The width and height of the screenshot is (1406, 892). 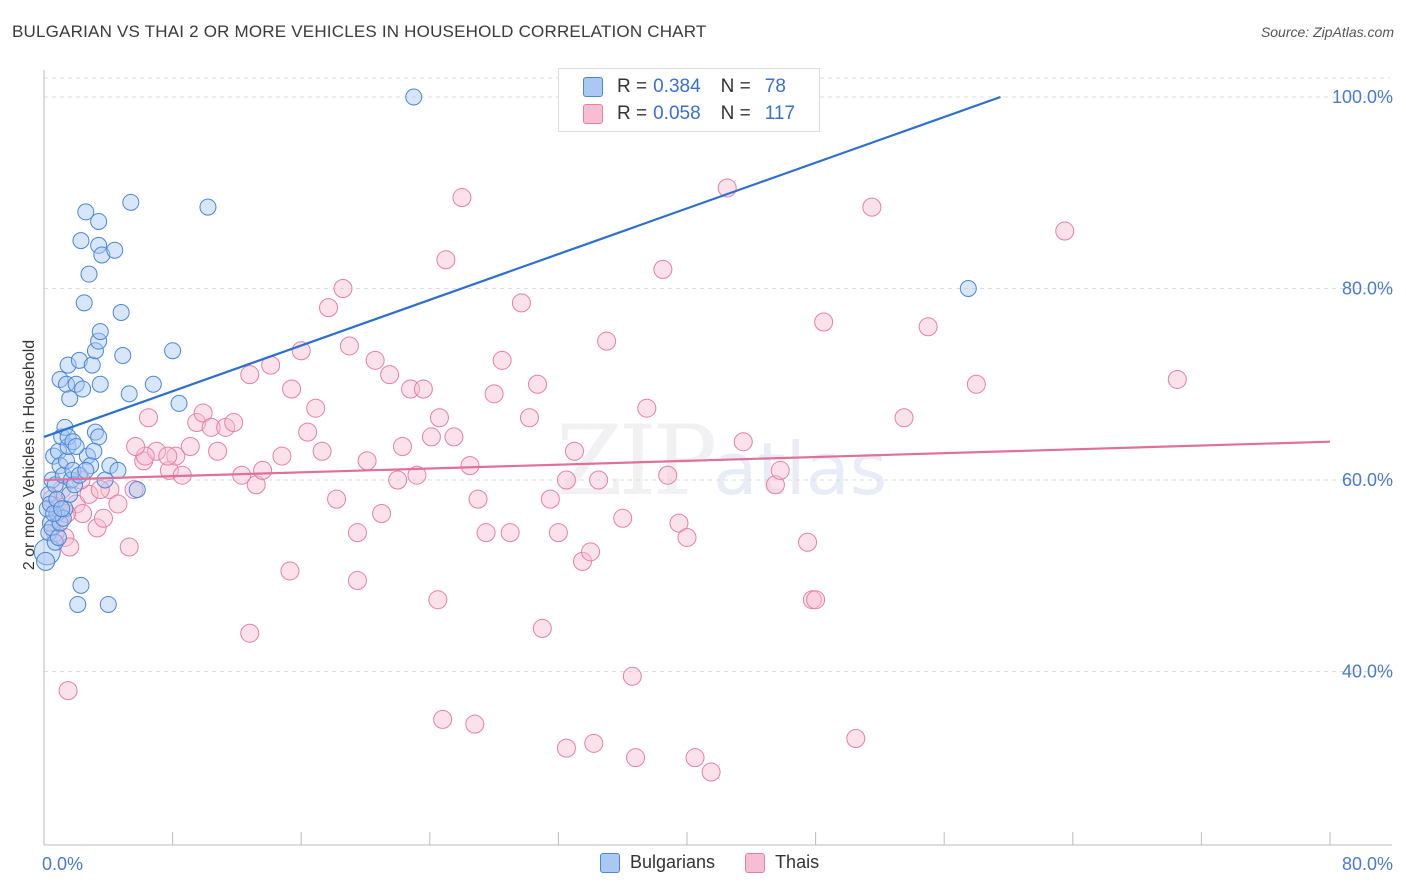 I want to click on legend-series: Bulgarians Thais, so click(x=724, y=862).